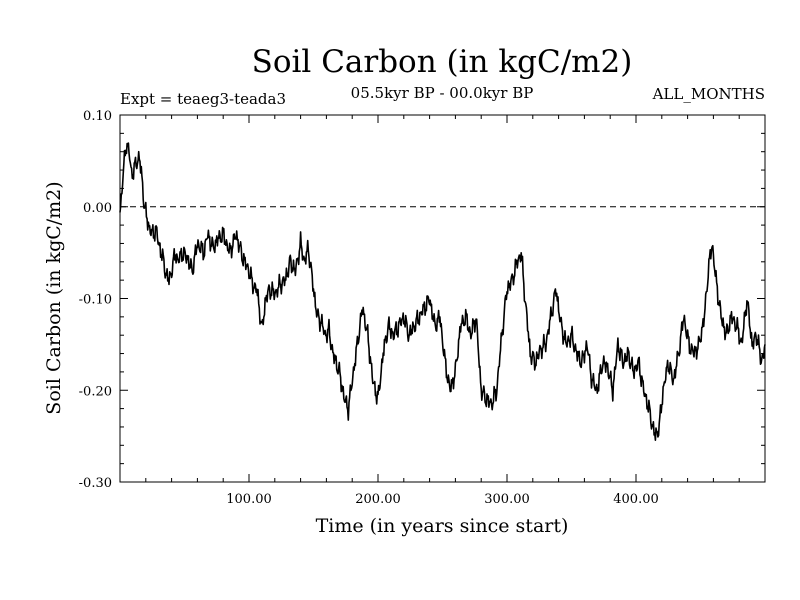 Image resolution: width=800 pixels, height=600 pixels. I want to click on x-tick-label: 100.00, so click(249, 499).